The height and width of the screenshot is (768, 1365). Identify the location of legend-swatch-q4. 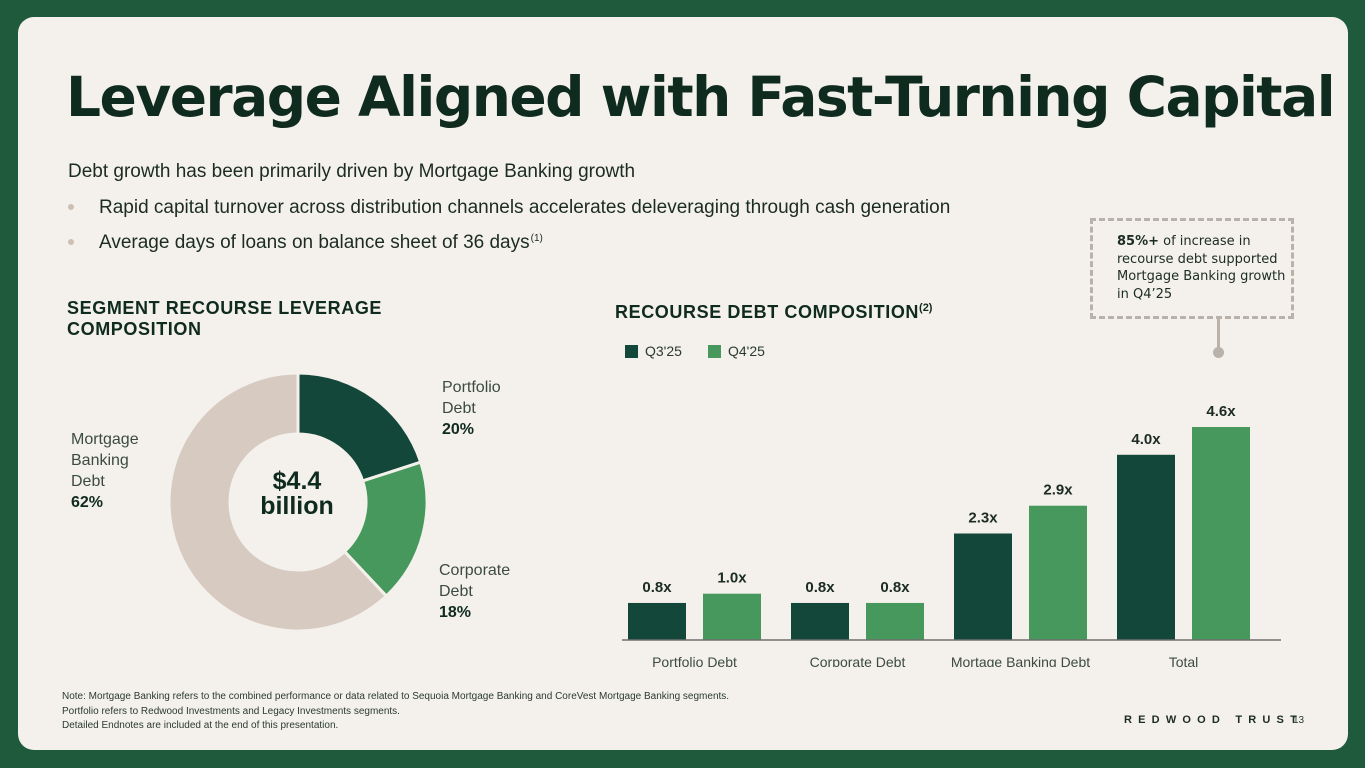
(714, 351).